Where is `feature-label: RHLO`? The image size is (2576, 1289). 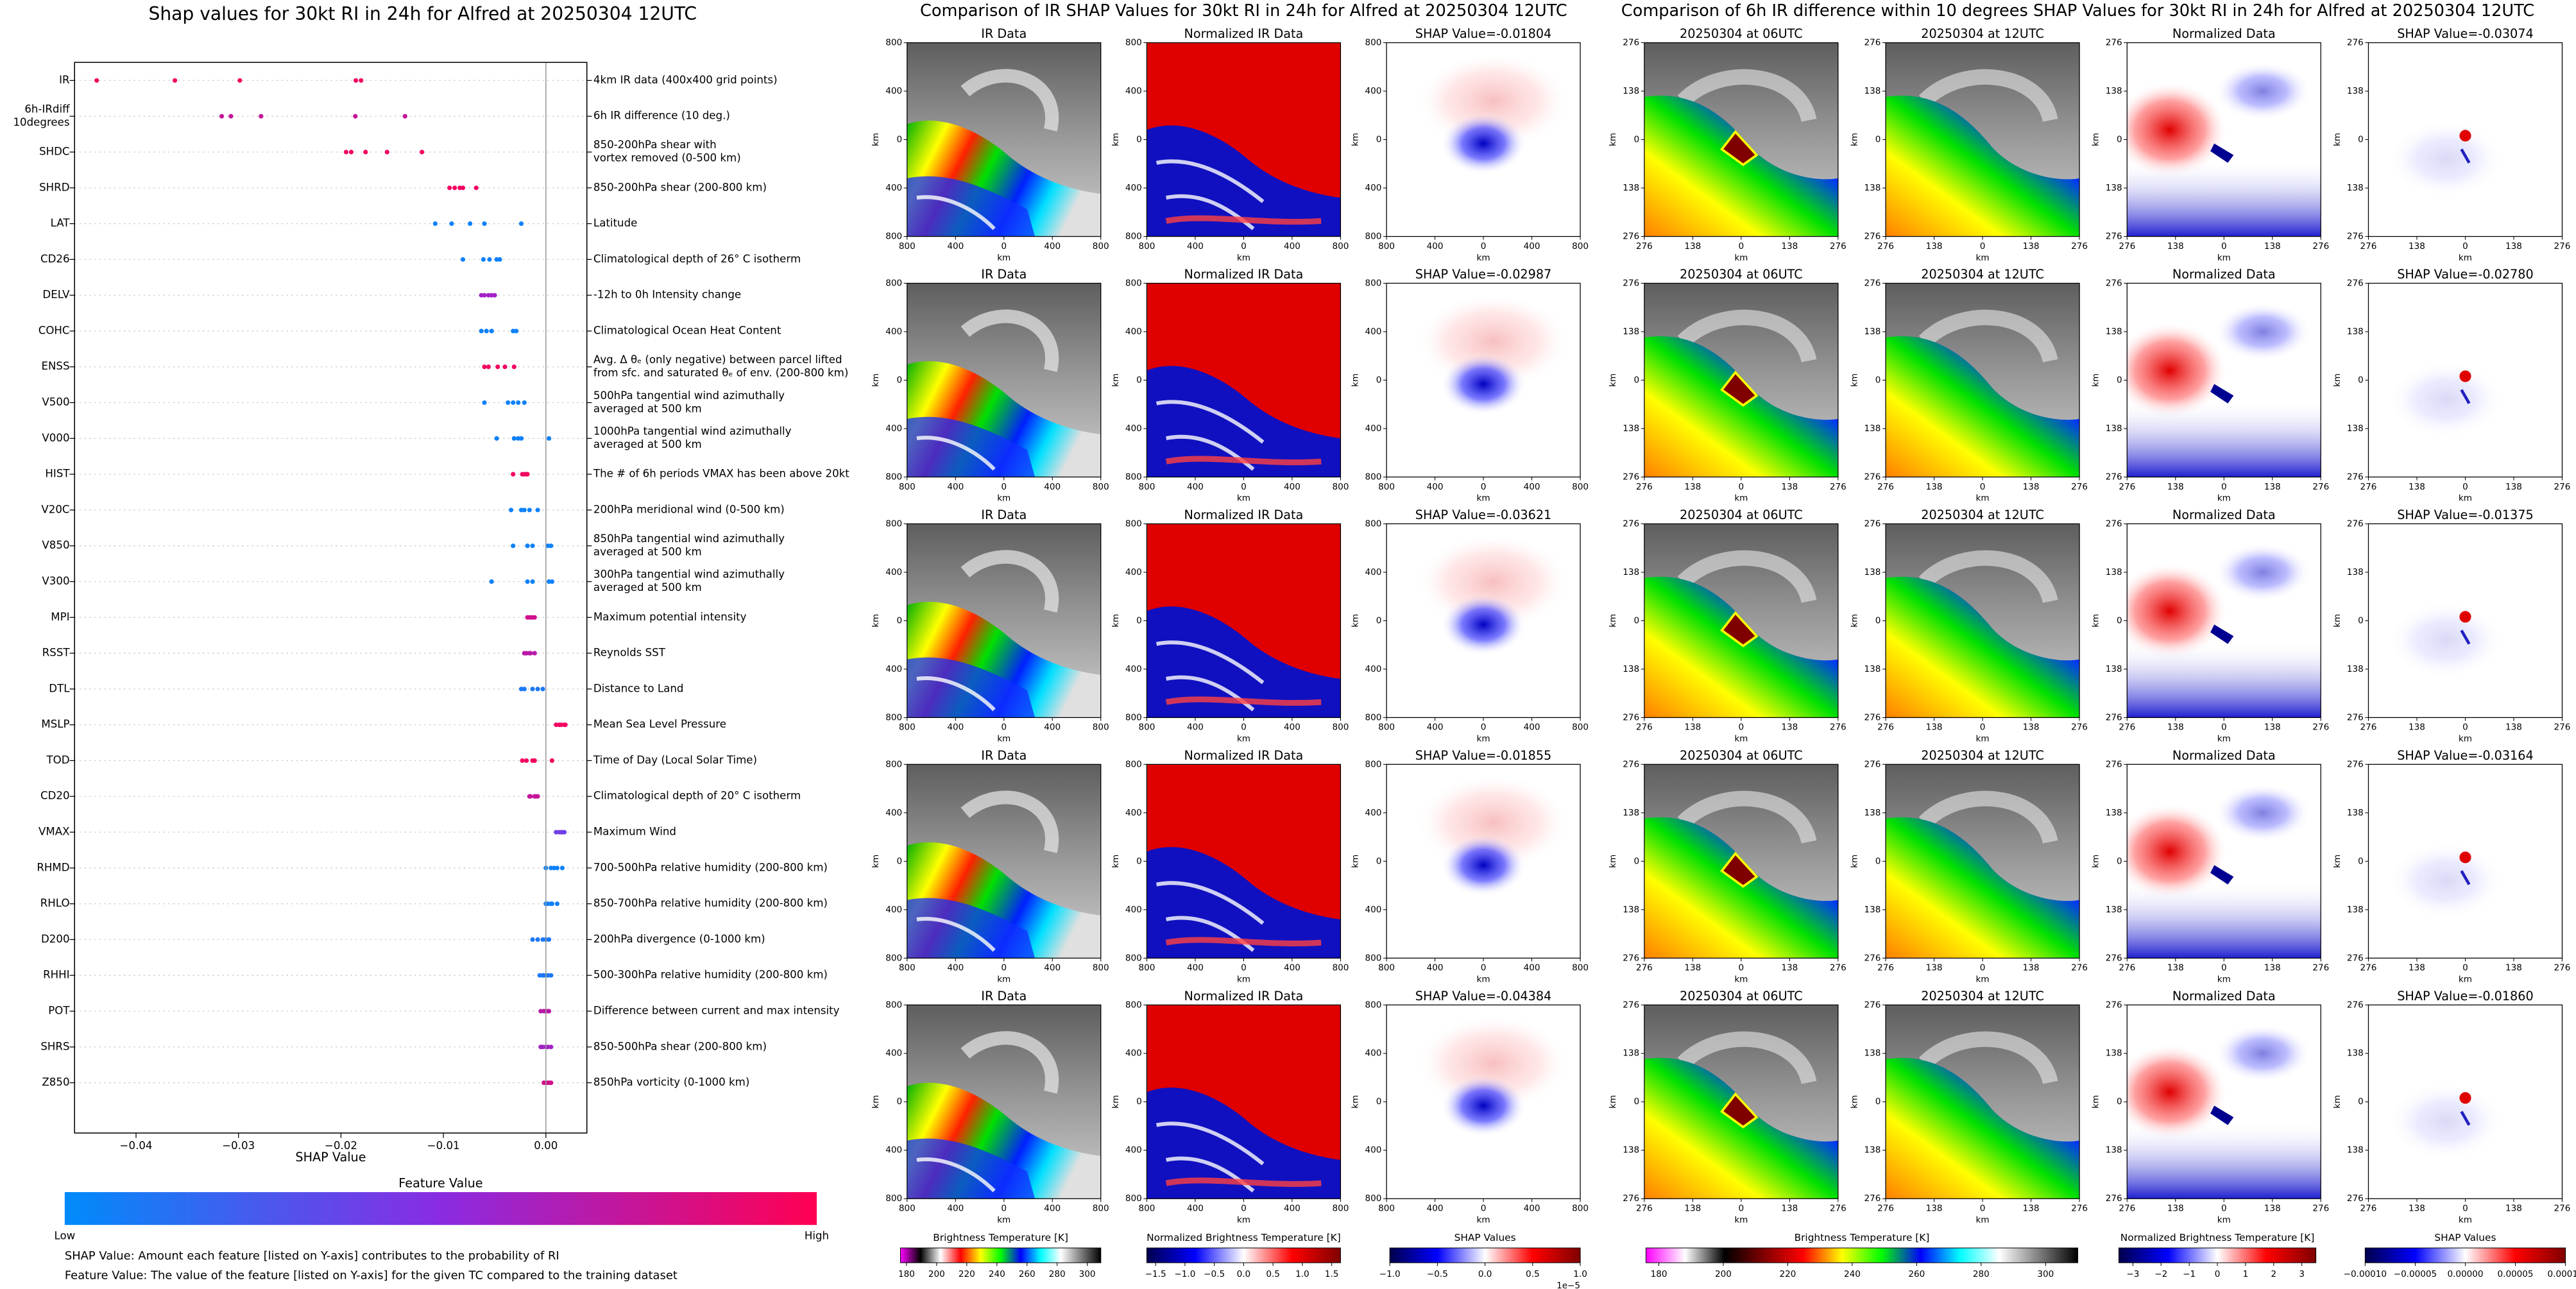 feature-label: RHLO is located at coordinates (55, 903).